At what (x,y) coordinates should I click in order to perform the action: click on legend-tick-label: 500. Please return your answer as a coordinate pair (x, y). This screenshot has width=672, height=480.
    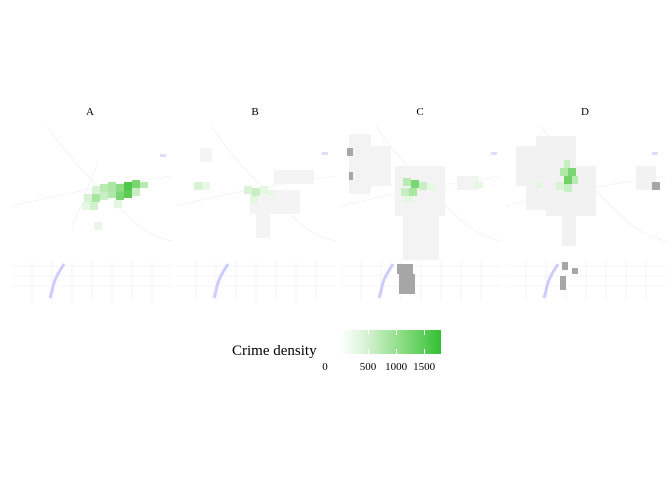
    Looking at the image, I should click on (368, 367).